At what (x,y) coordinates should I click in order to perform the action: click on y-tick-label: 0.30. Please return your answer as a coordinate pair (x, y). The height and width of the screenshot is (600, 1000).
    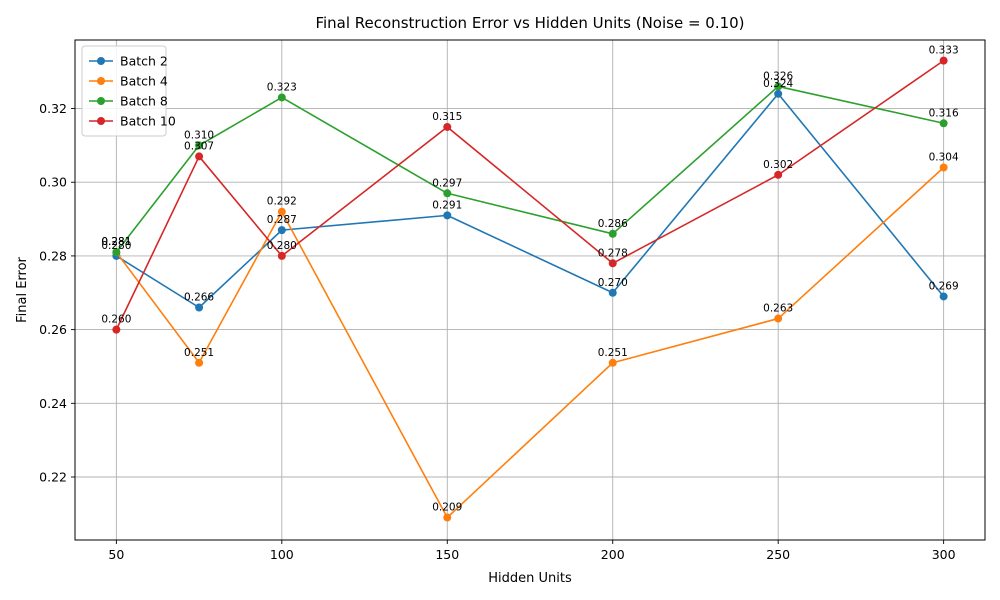
    Looking at the image, I should click on (53, 182).